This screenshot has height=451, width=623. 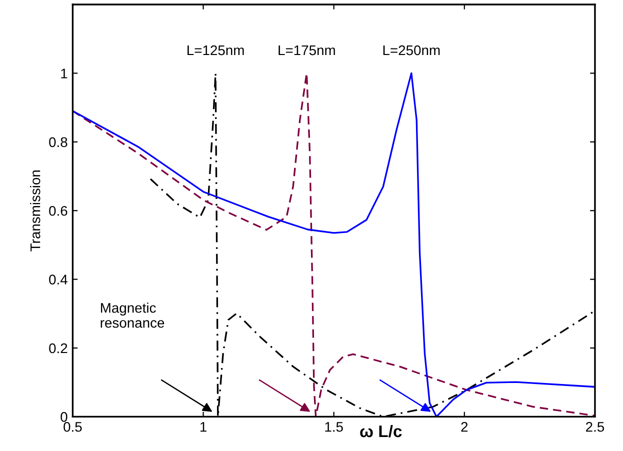 What do you see at coordinates (132, 315) in the screenshot?
I see `annotation: Magnetic resonance` at bounding box center [132, 315].